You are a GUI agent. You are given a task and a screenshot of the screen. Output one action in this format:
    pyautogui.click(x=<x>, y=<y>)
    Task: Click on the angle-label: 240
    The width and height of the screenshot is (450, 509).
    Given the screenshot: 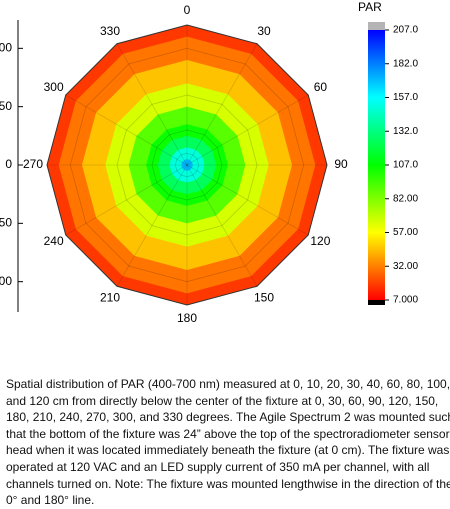 What is the action you would take?
    pyautogui.click(x=54, y=241)
    